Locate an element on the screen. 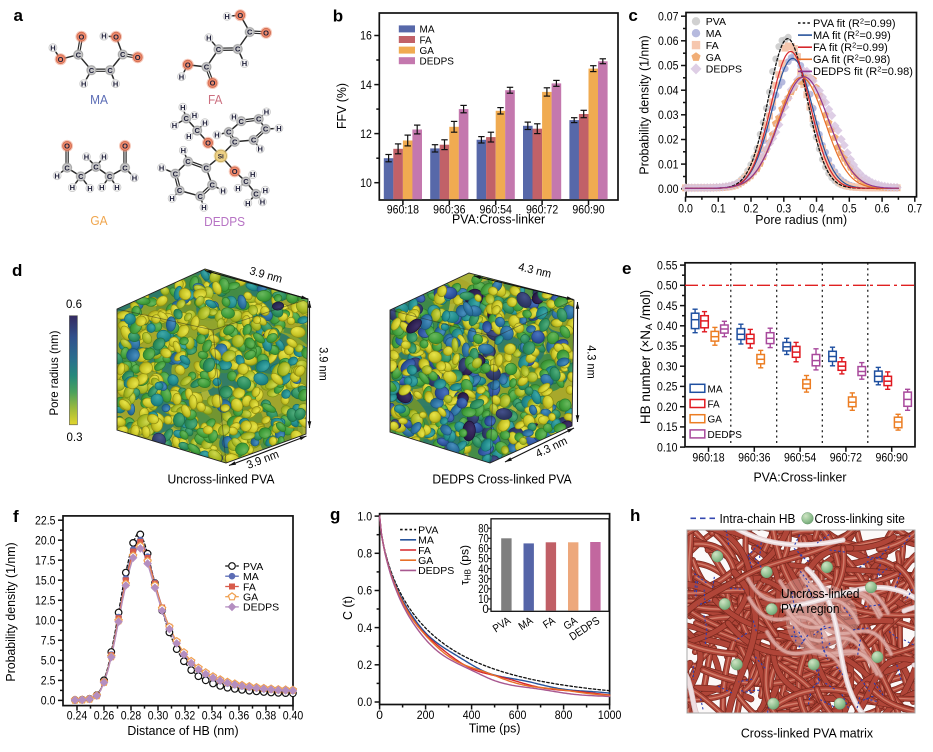  svg-text: 960:18 is located at coordinates (403, 210).